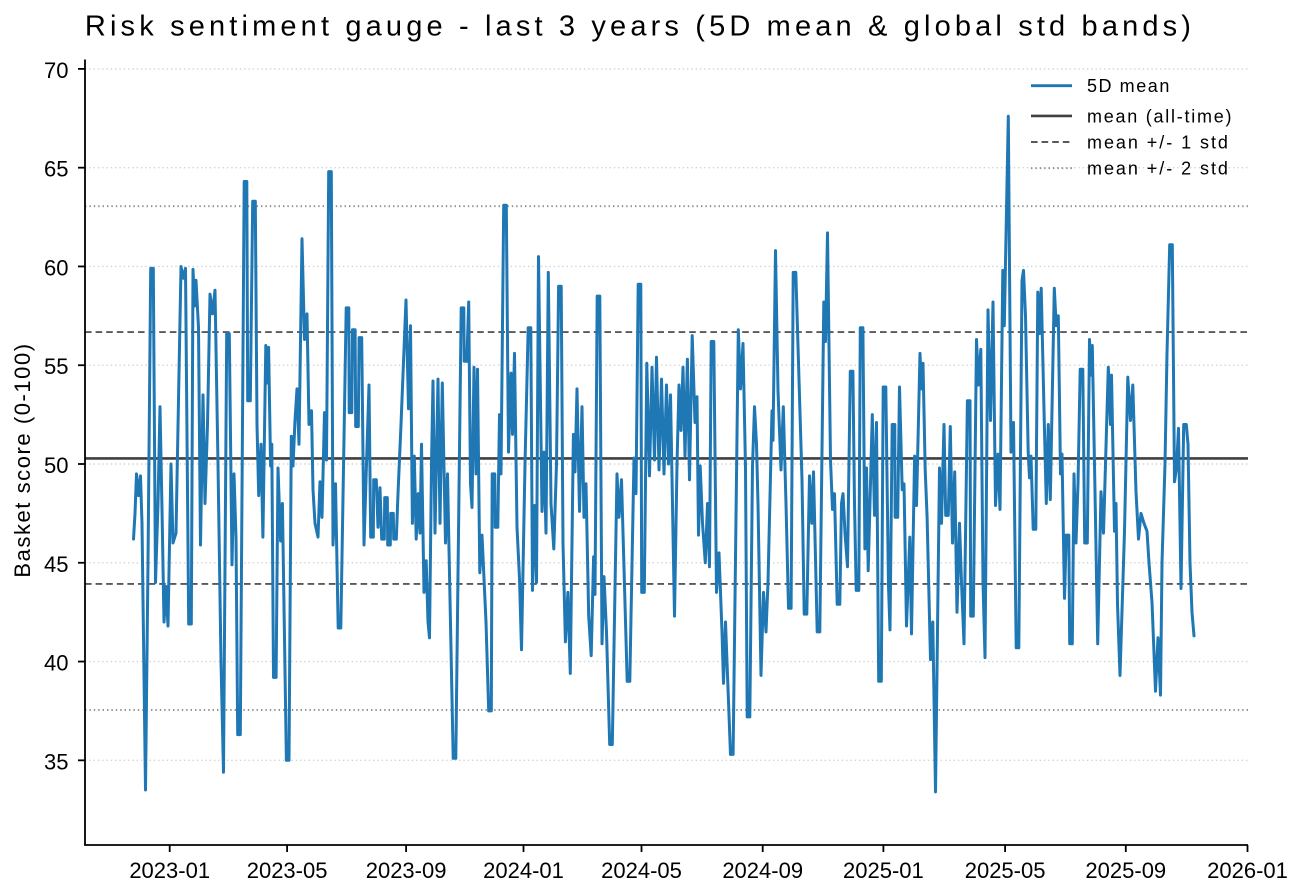 This screenshot has width=1293, height=896. What do you see at coordinates (56, 564) in the screenshot?
I see `svg-text: 45` at bounding box center [56, 564].